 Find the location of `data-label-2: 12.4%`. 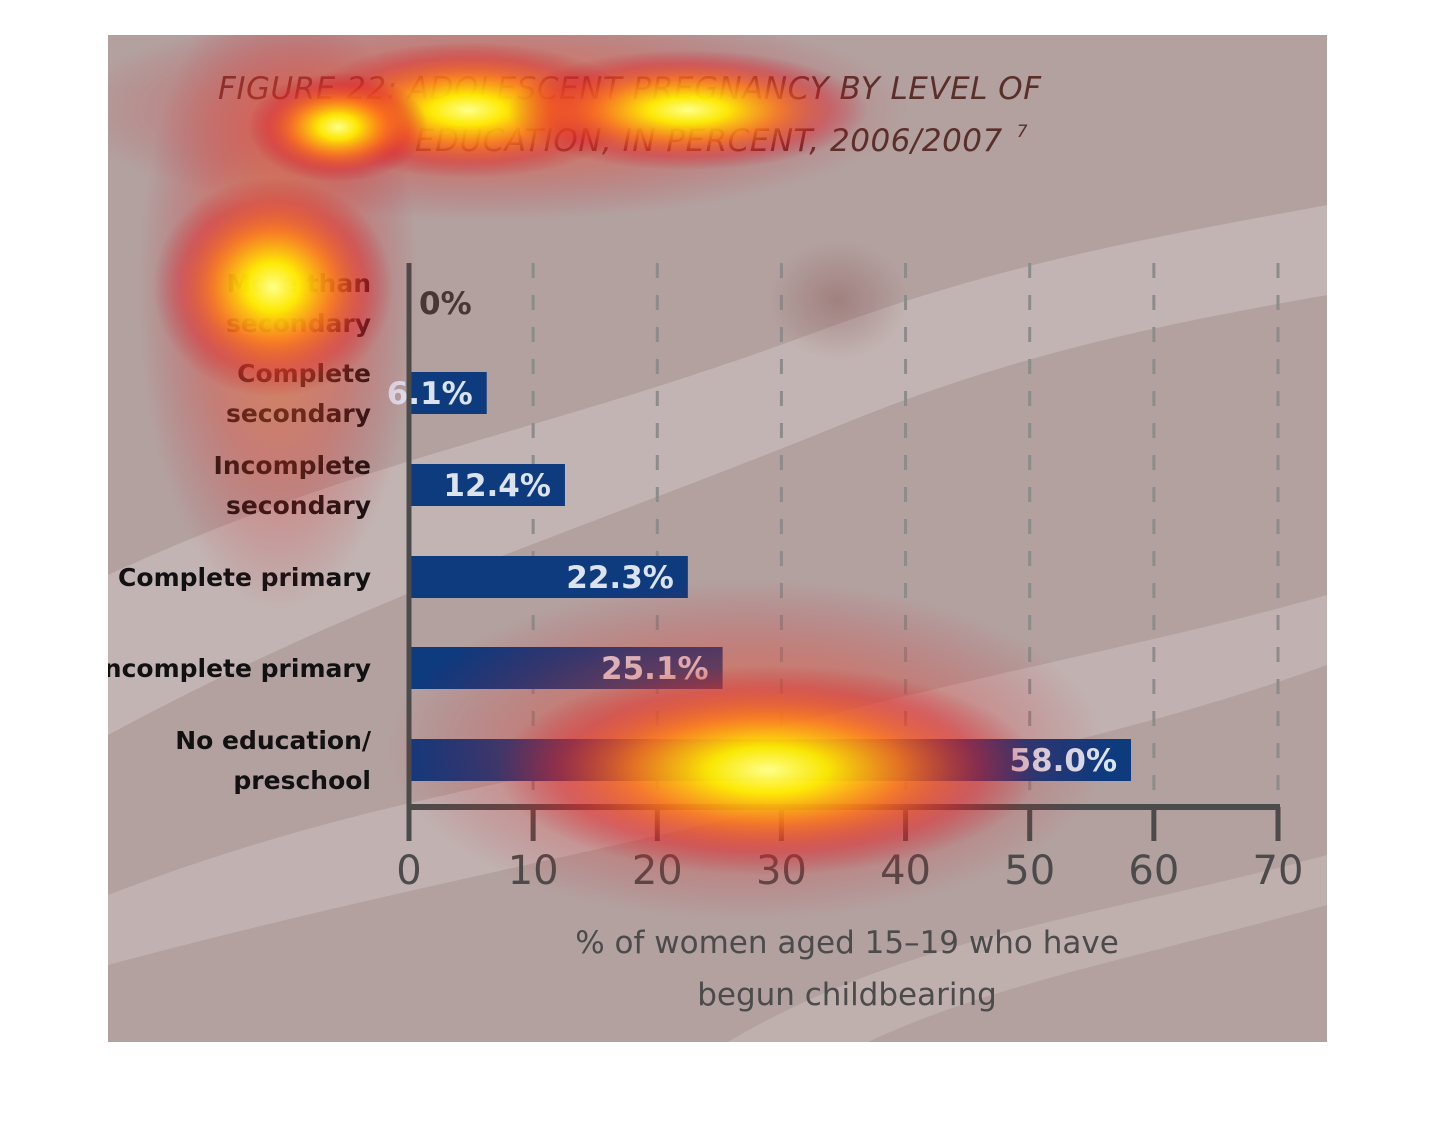

data-label-2: 12.4% is located at coordinates (497, 486).